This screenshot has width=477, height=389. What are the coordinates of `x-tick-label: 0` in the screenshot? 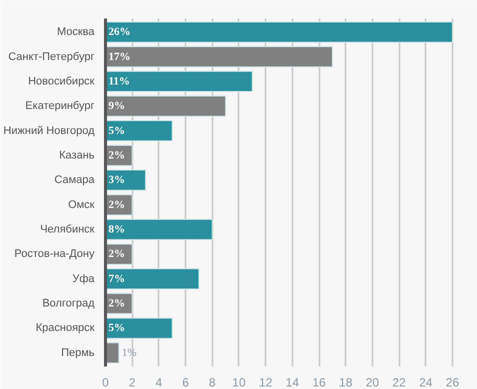 It's located at (106, 382).